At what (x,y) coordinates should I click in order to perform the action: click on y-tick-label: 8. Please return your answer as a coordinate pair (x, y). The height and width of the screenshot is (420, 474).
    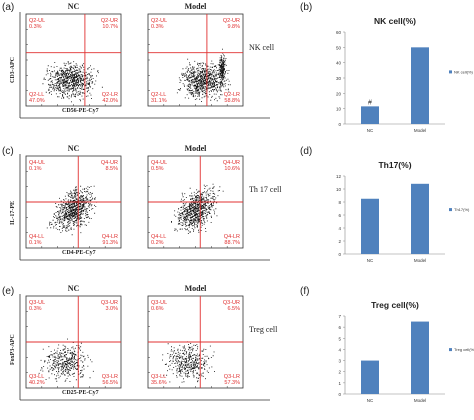
    Looking at the image, I should click on (339, 202).